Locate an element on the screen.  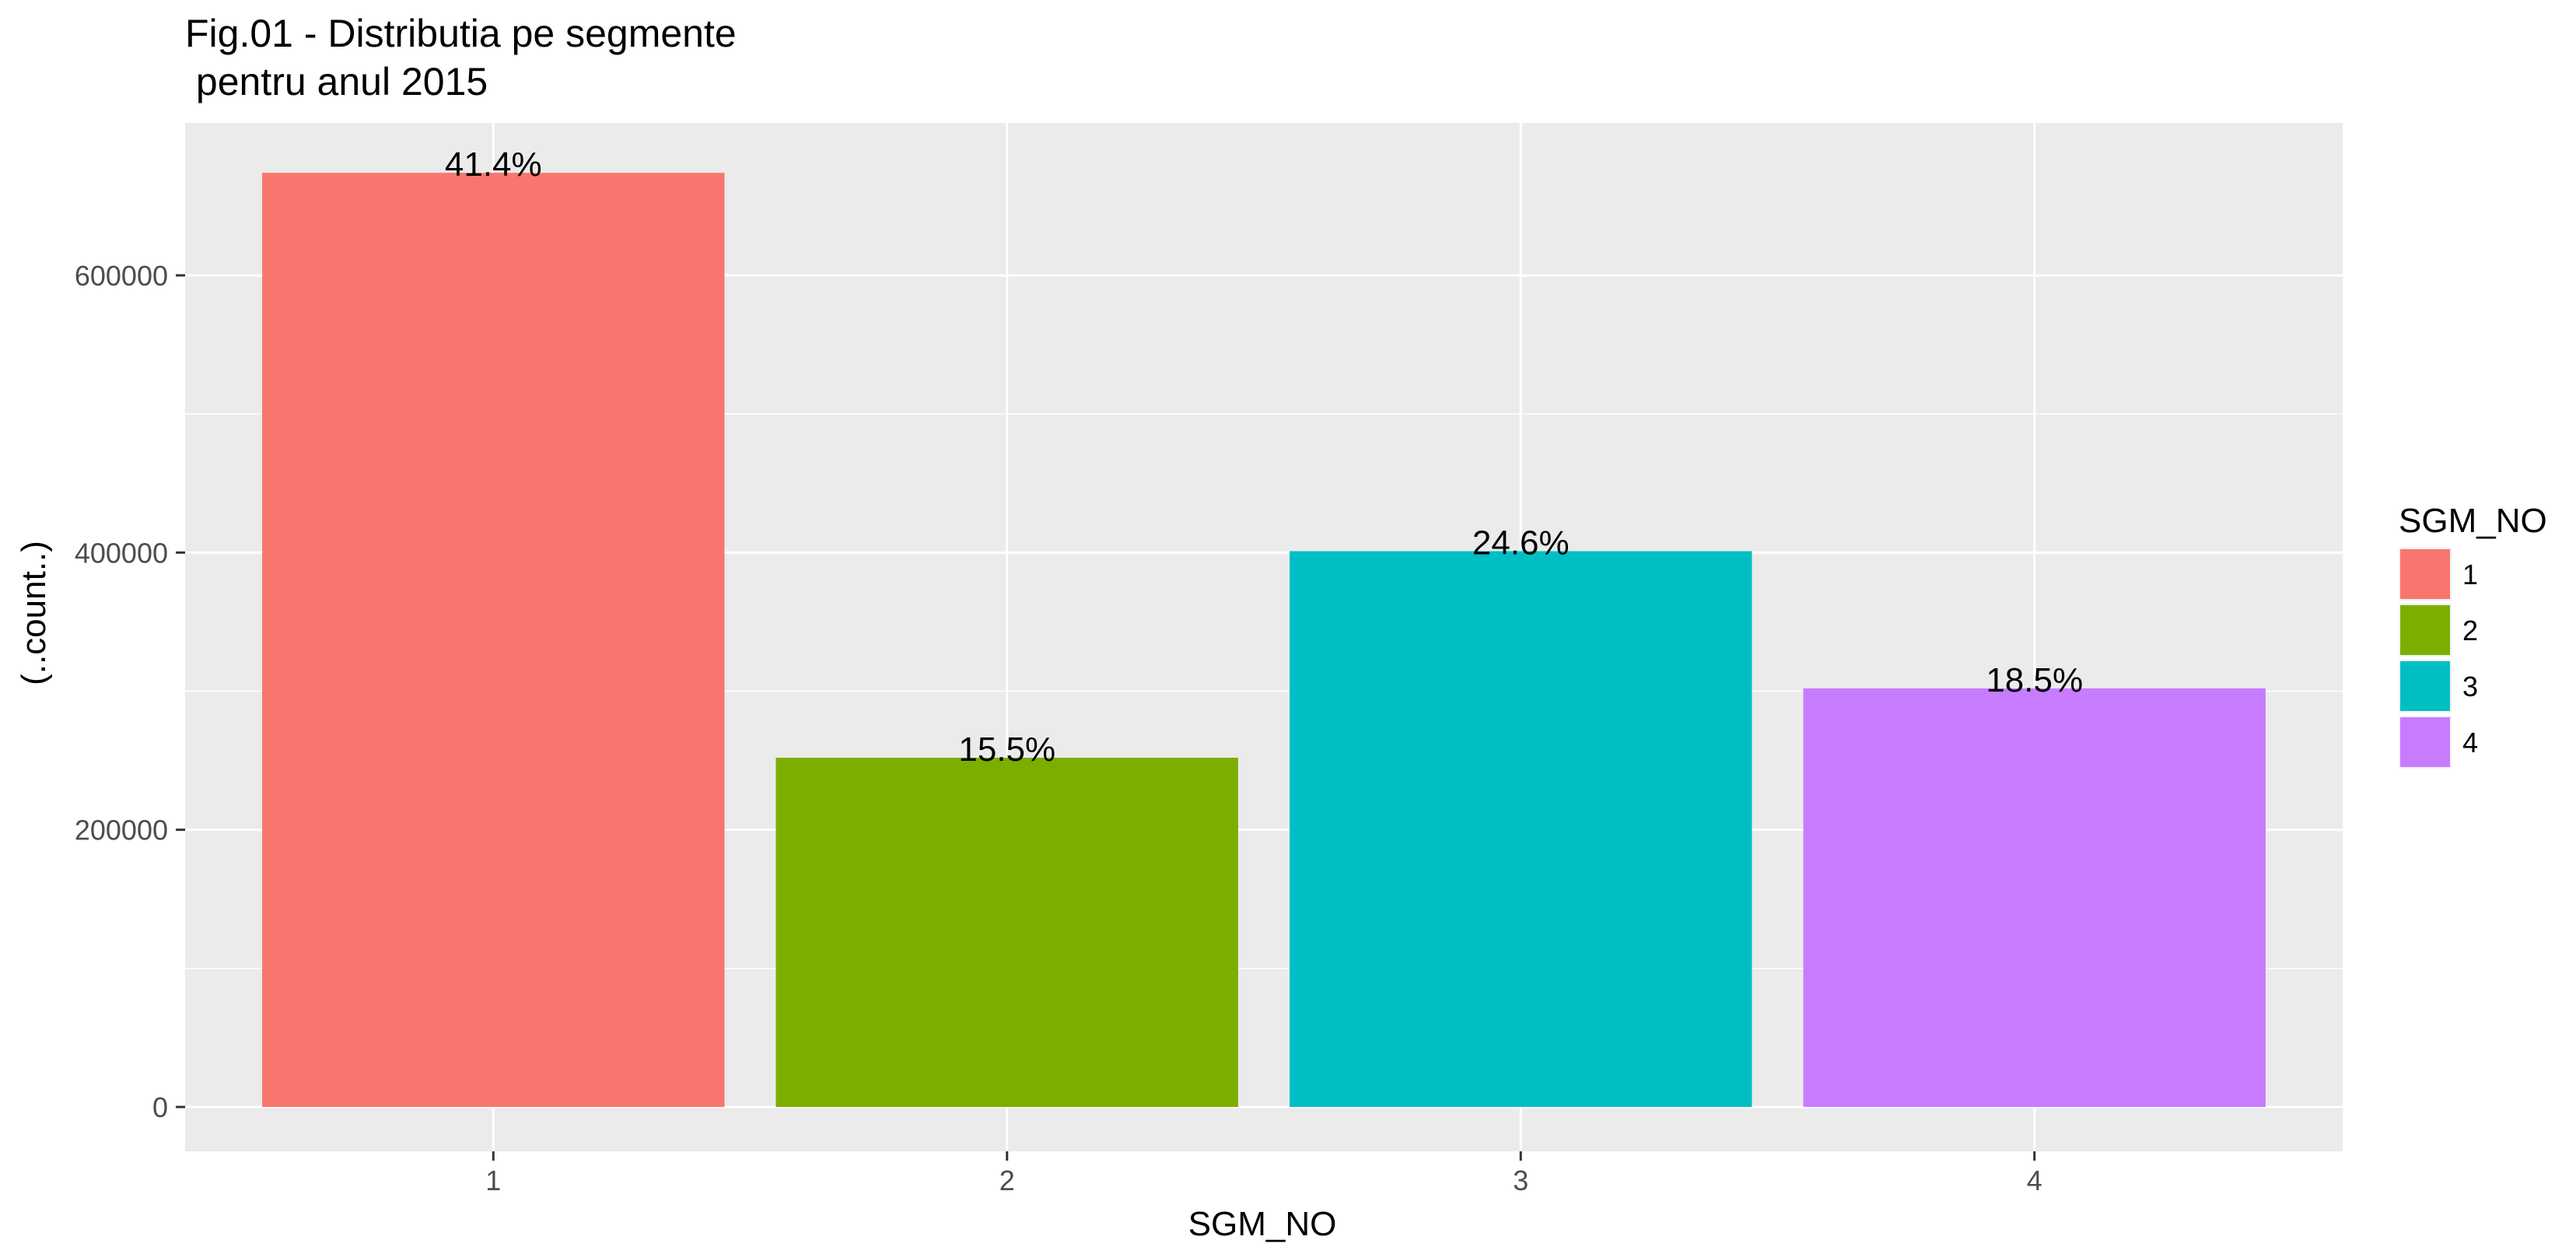
y-tick-label: 600000 is located at coordinates (122, 276).